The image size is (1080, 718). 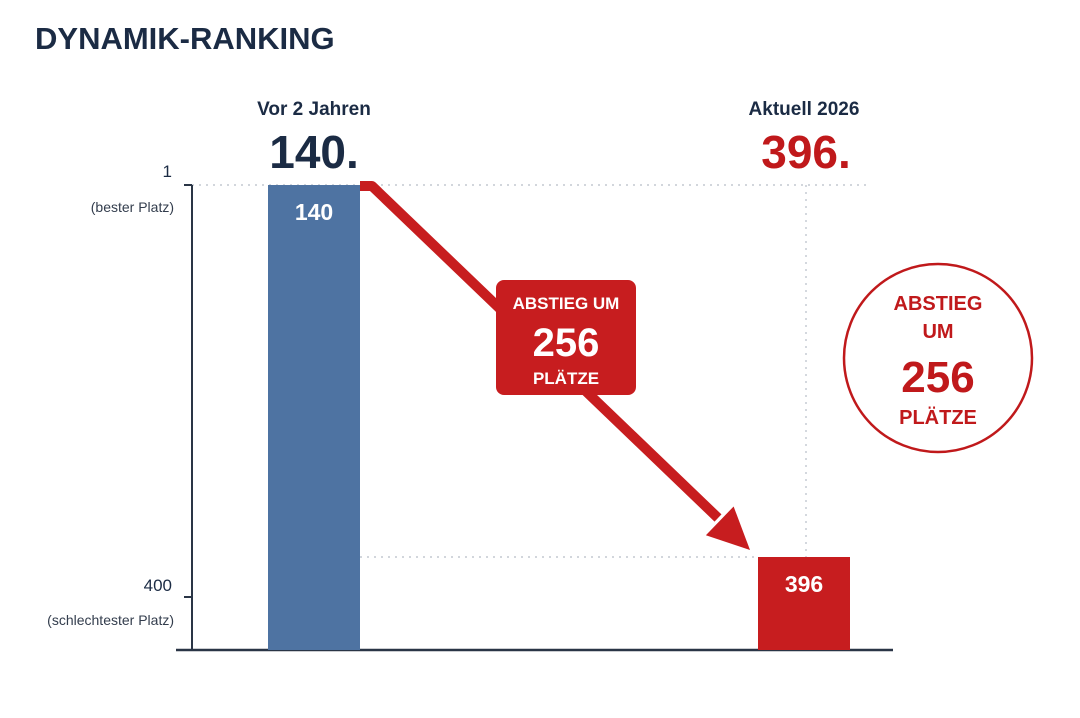 What do you see at coordinates (314, 109) in the screenshot?
I see `category-label-first: Vor 2 Jahren` at bounding box center [314, 109].